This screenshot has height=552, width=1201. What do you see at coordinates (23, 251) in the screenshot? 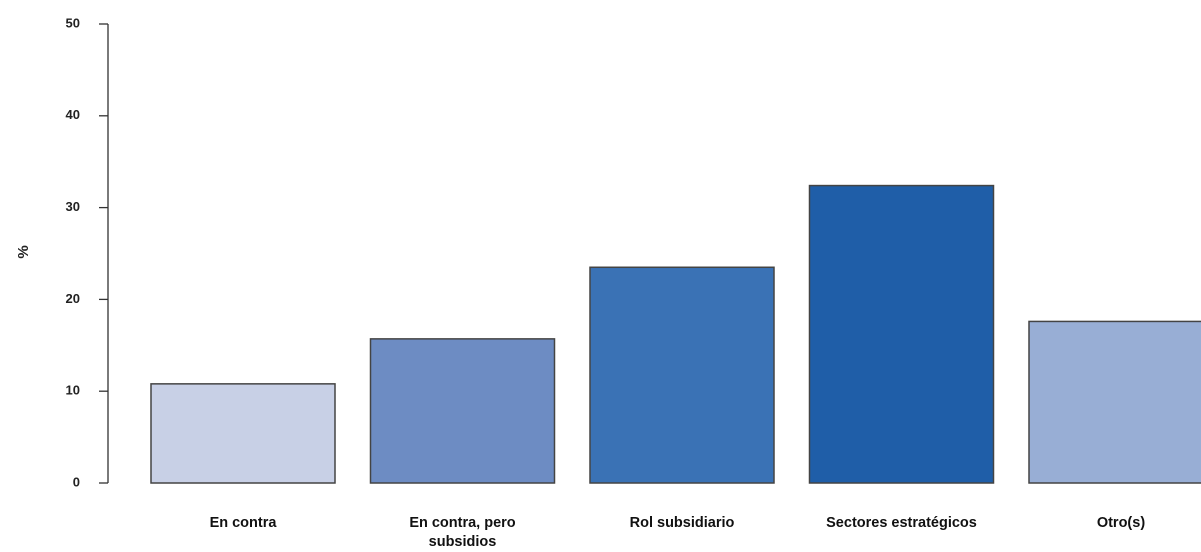
I see `y-axis-title: %` at bounding box center [23, 251].